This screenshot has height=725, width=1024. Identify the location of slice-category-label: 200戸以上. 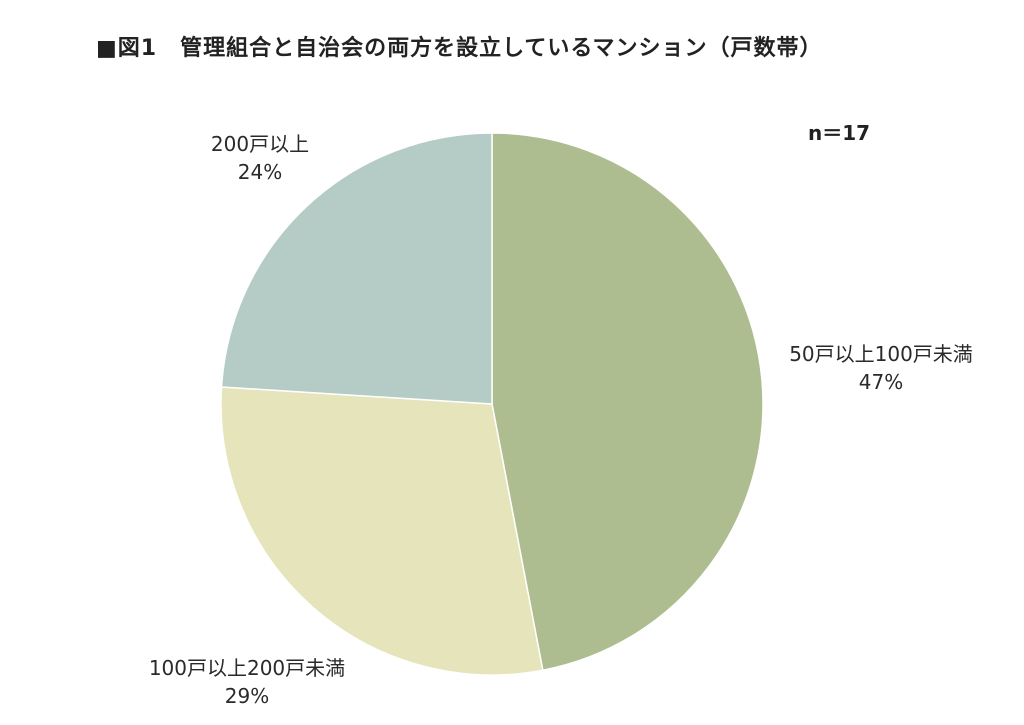
(260, 144).